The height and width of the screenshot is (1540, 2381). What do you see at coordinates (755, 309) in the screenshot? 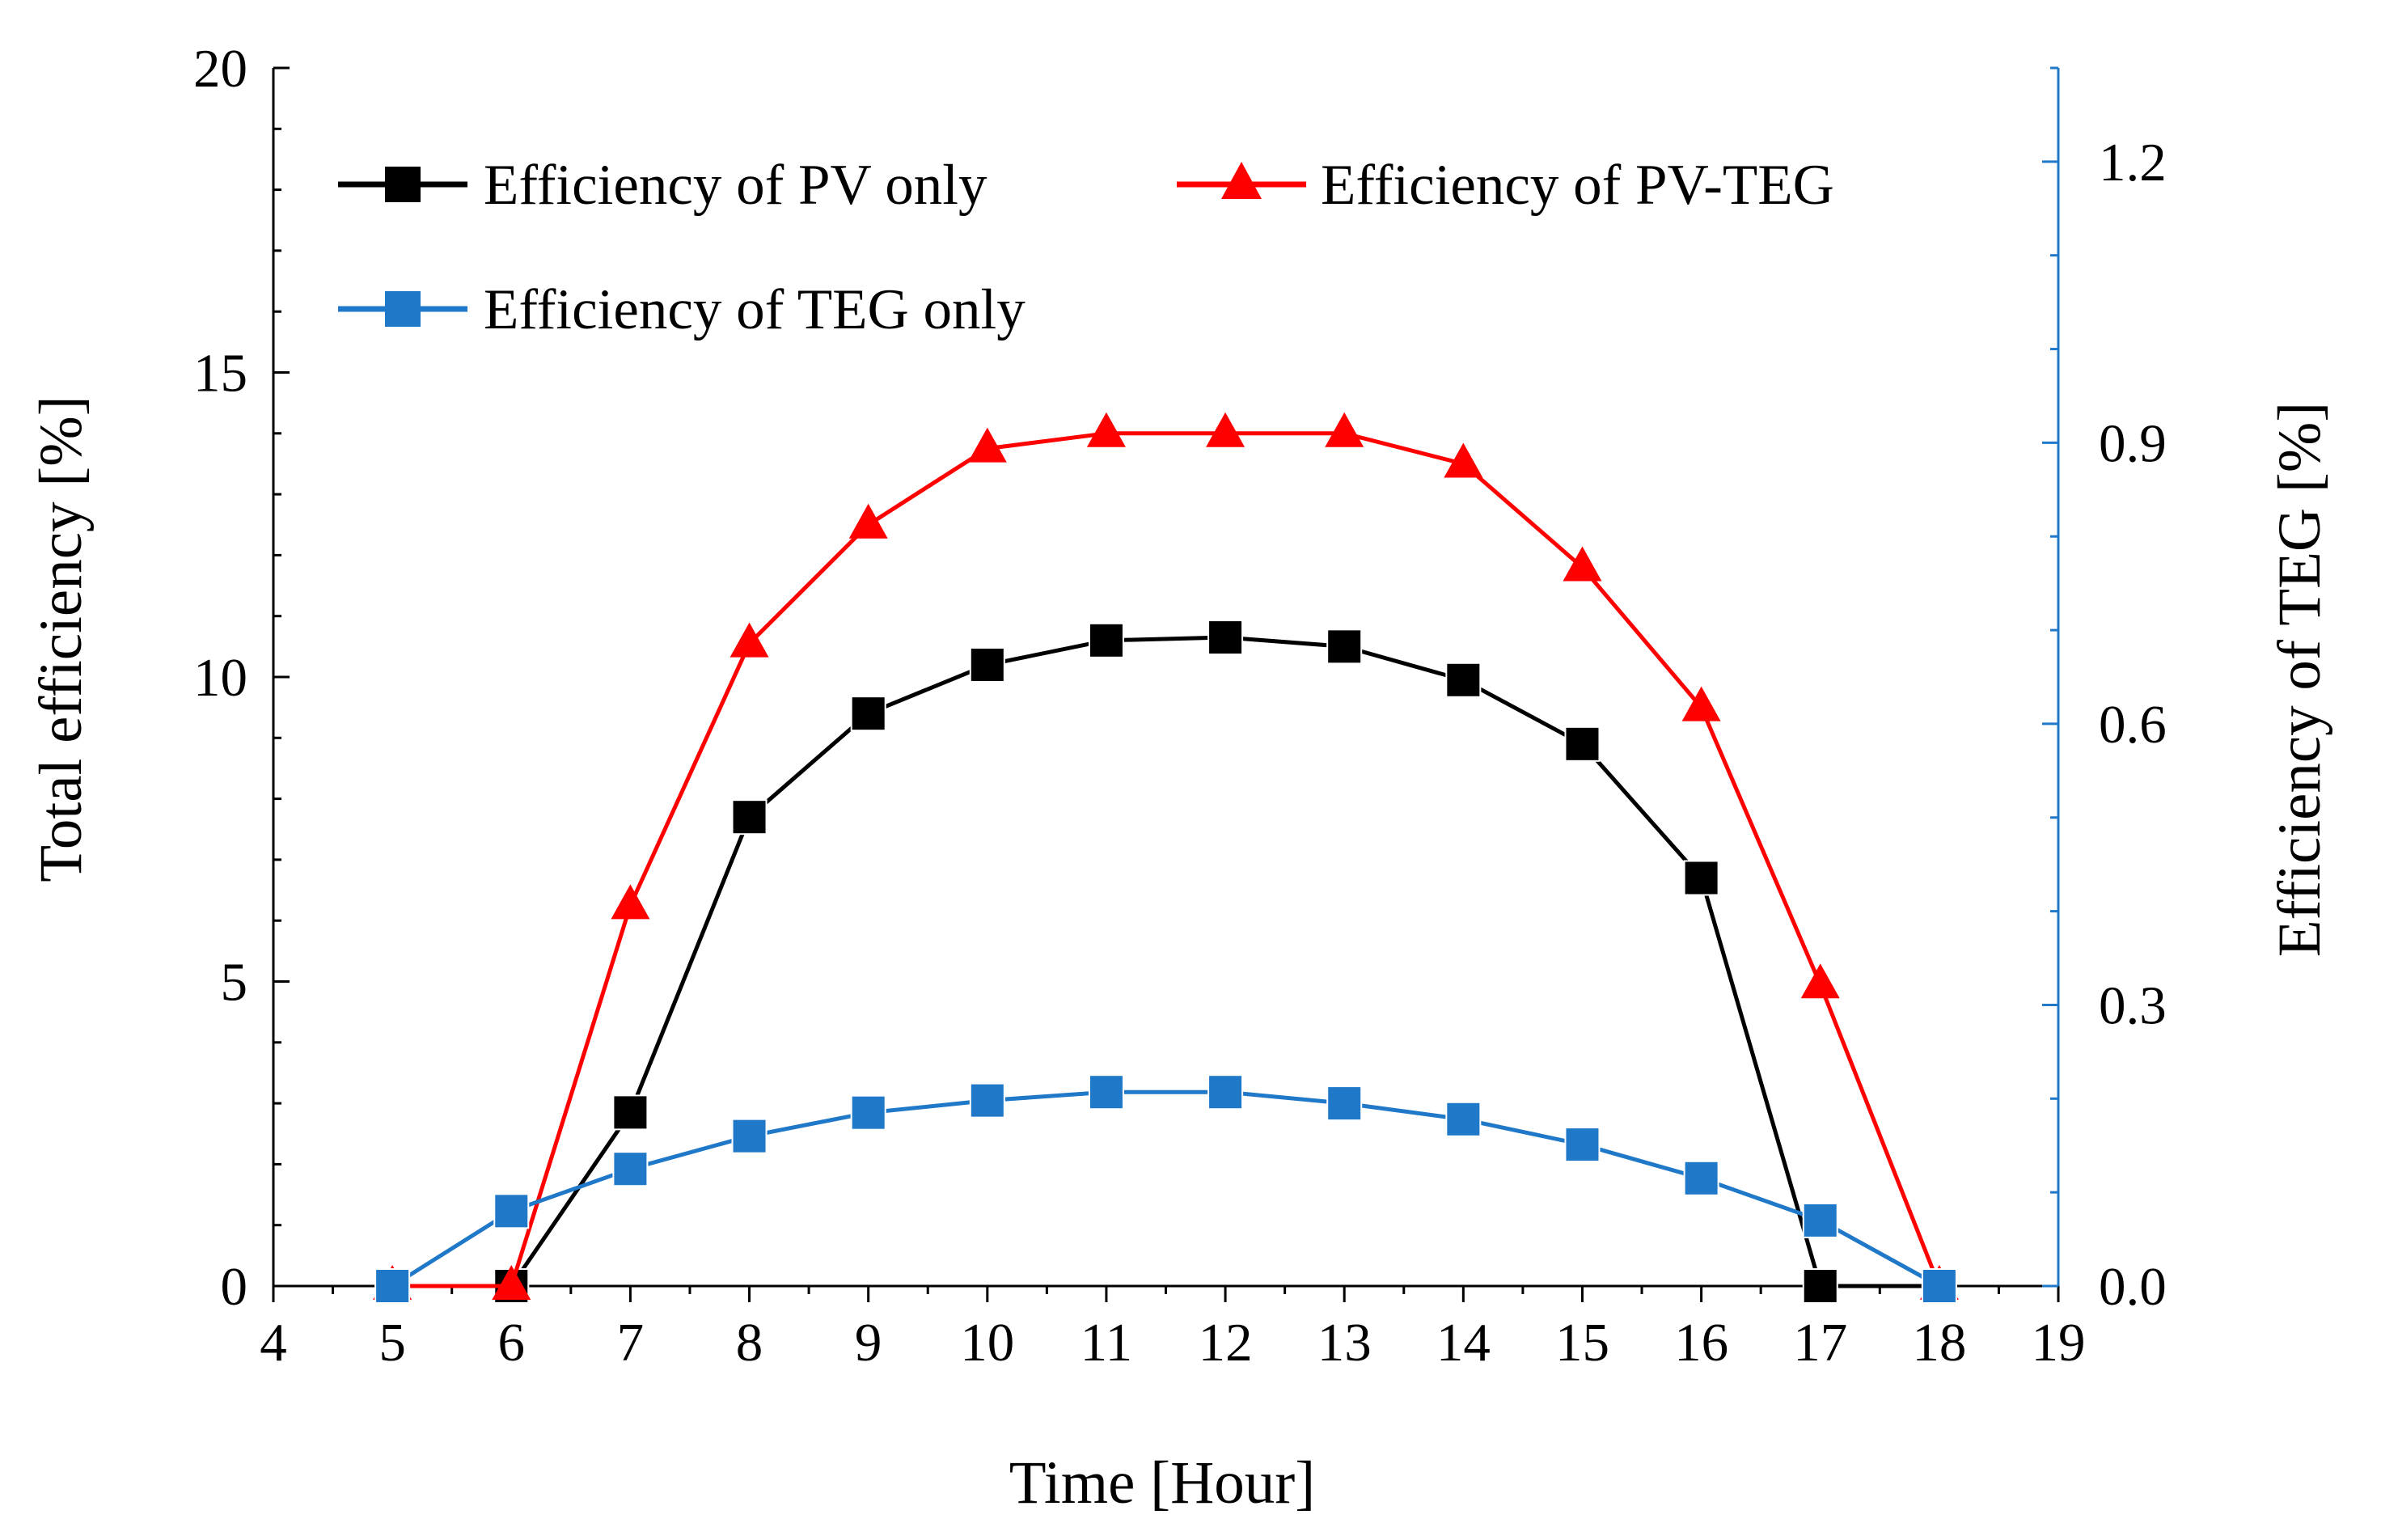
I see `legend-label-teg-only: Efficiency of TEG only` at bounding box center [755, 309].